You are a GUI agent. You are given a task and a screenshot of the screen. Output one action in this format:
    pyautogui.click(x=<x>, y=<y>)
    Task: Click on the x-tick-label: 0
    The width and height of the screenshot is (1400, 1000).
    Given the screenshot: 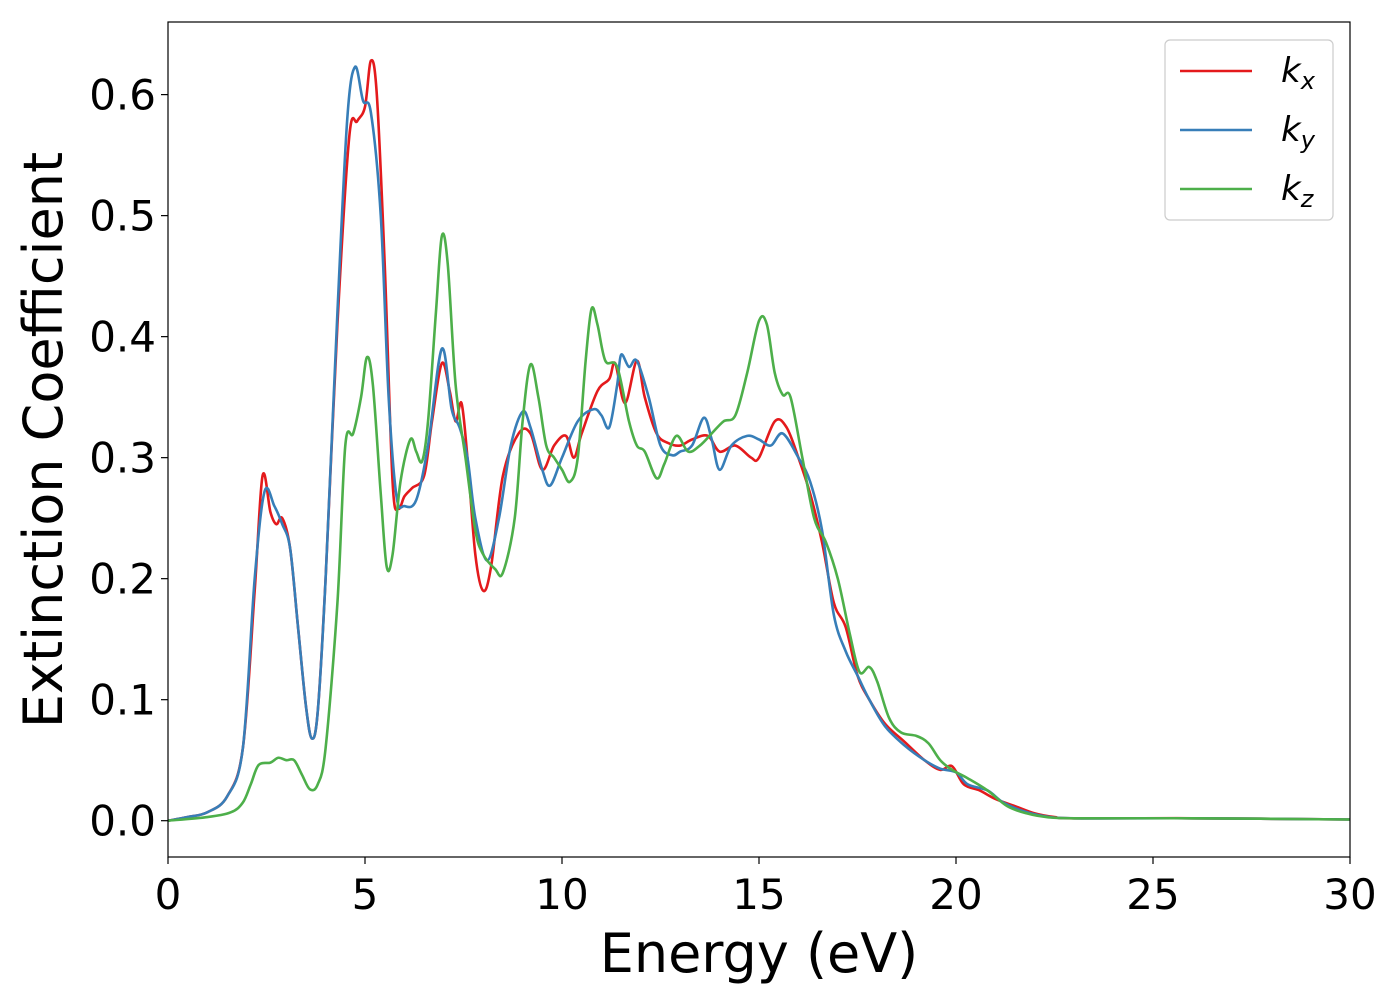 What is the action you would take?
    pyautogui.click(x=168, y=894)
    